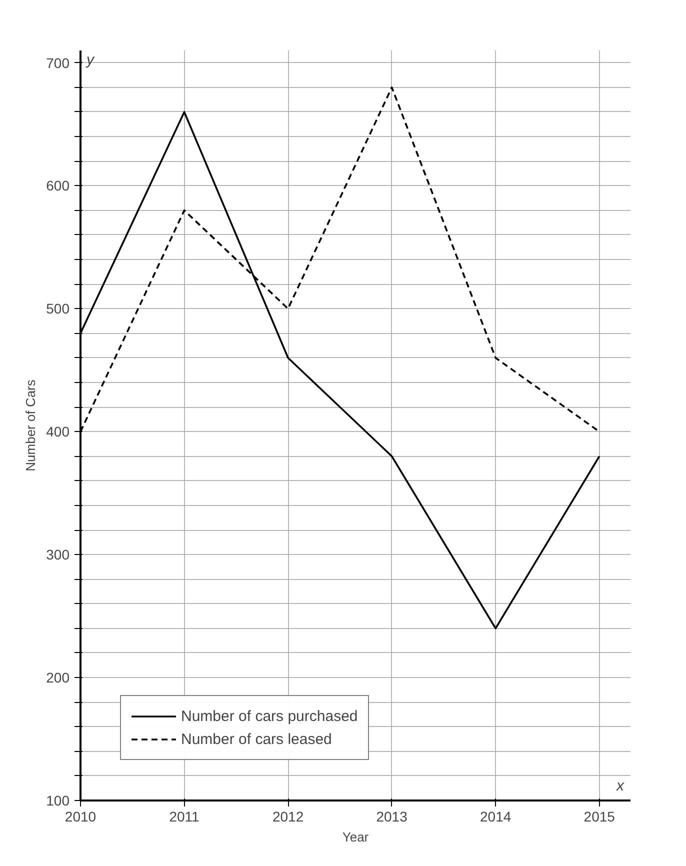  Describe the element at coordinates (58, 554) in the screenshot. I see `y-tick-label: 300` at that location.